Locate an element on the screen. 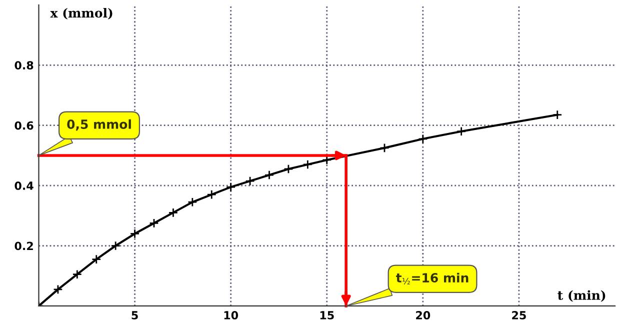  x-tick-label: 5 is located at coordinates (135, 315).